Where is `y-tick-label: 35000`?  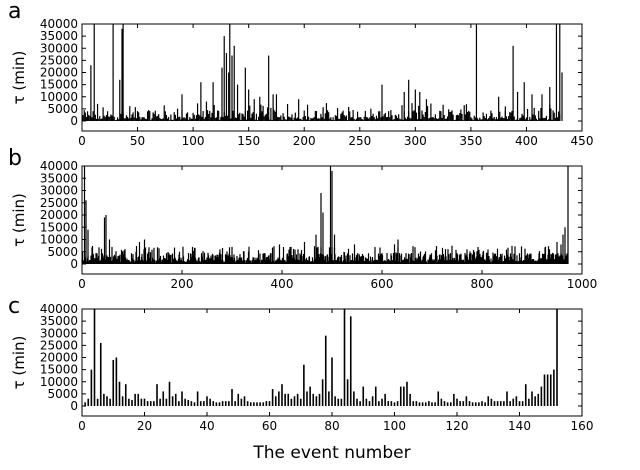 y-tick-label: 35000 is located at coordinates (59, 321).